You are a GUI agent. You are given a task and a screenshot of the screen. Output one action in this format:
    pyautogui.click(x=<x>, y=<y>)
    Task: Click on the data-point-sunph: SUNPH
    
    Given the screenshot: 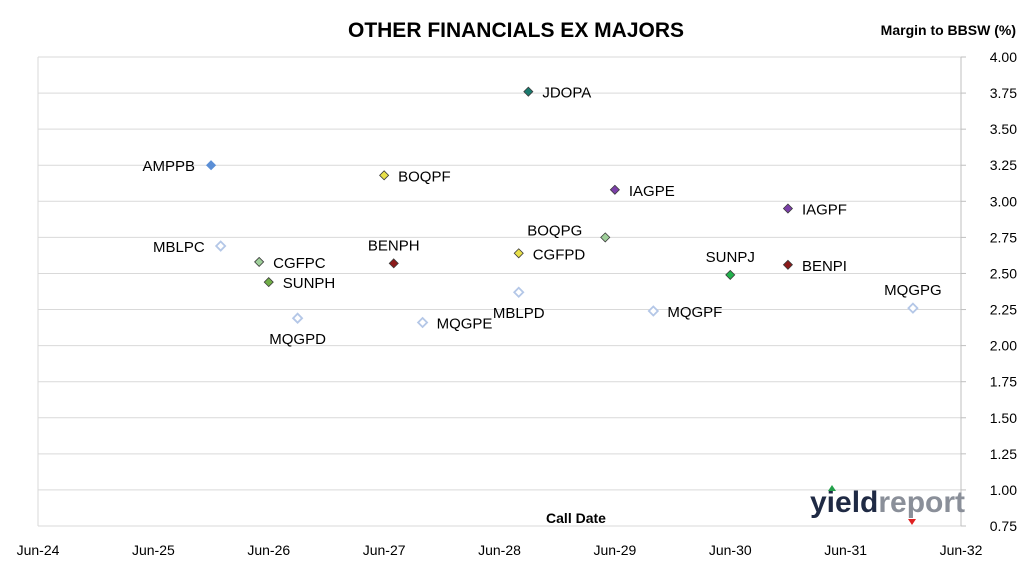 What is the action you would take?
    pyautogui.click(x=299, y=283)
    